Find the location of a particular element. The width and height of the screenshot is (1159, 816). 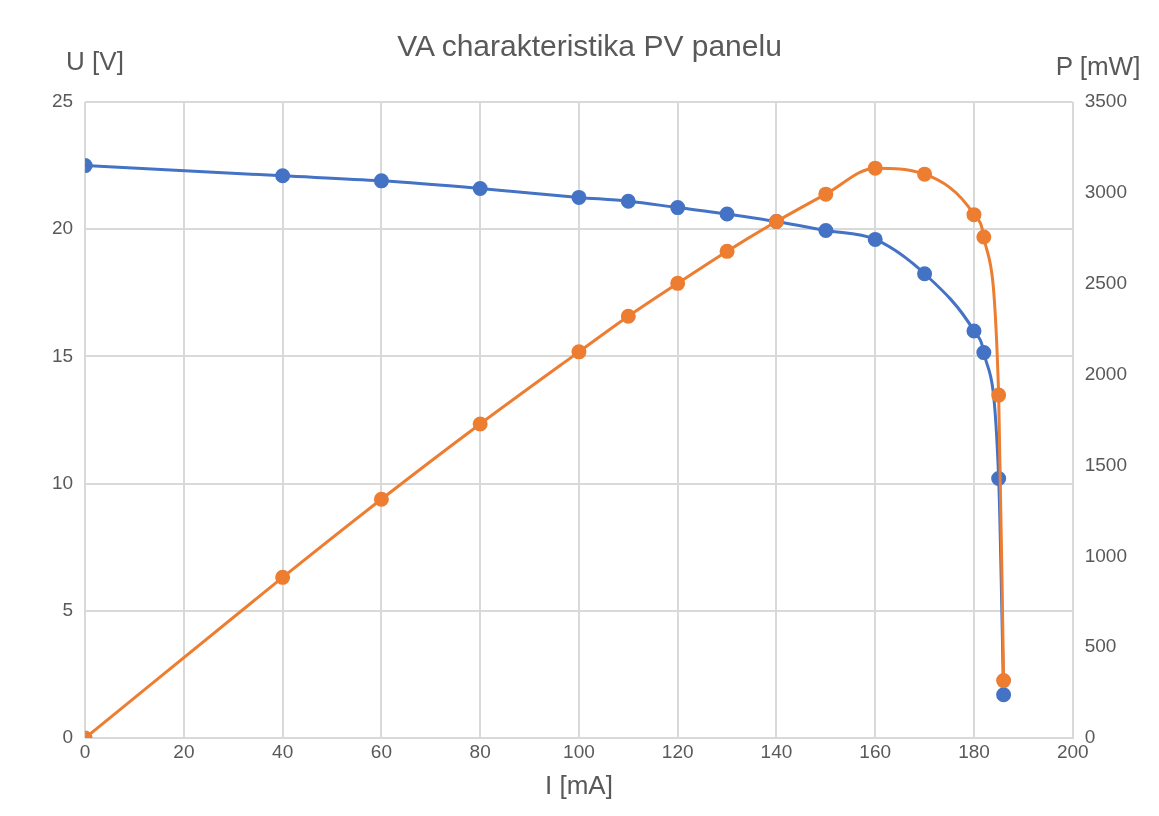

chart-title: VA charakteristika PV panelu is located at coordinates (589, 46).